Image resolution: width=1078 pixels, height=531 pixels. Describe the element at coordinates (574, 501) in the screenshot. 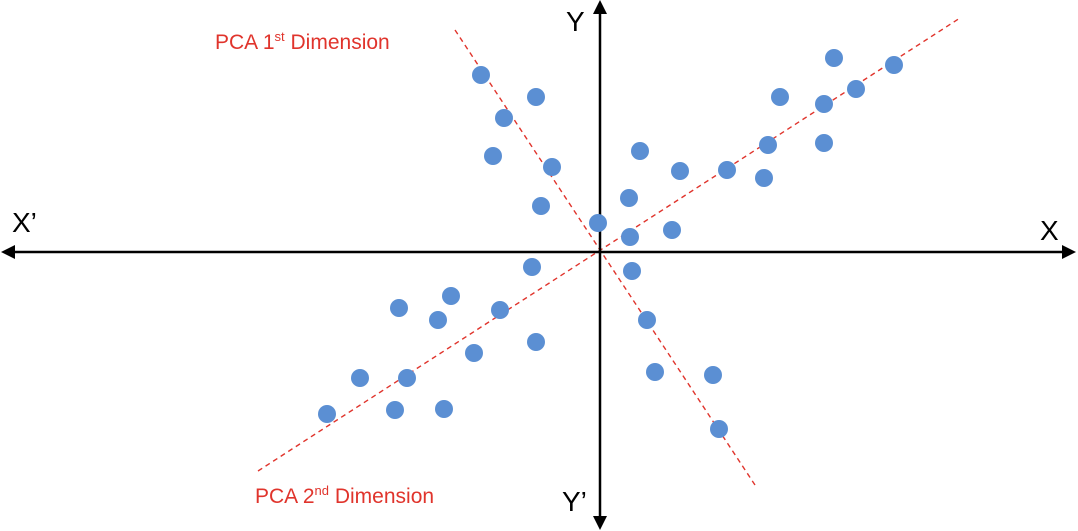

I see `y-neg-axis-label: Y’` at that location.